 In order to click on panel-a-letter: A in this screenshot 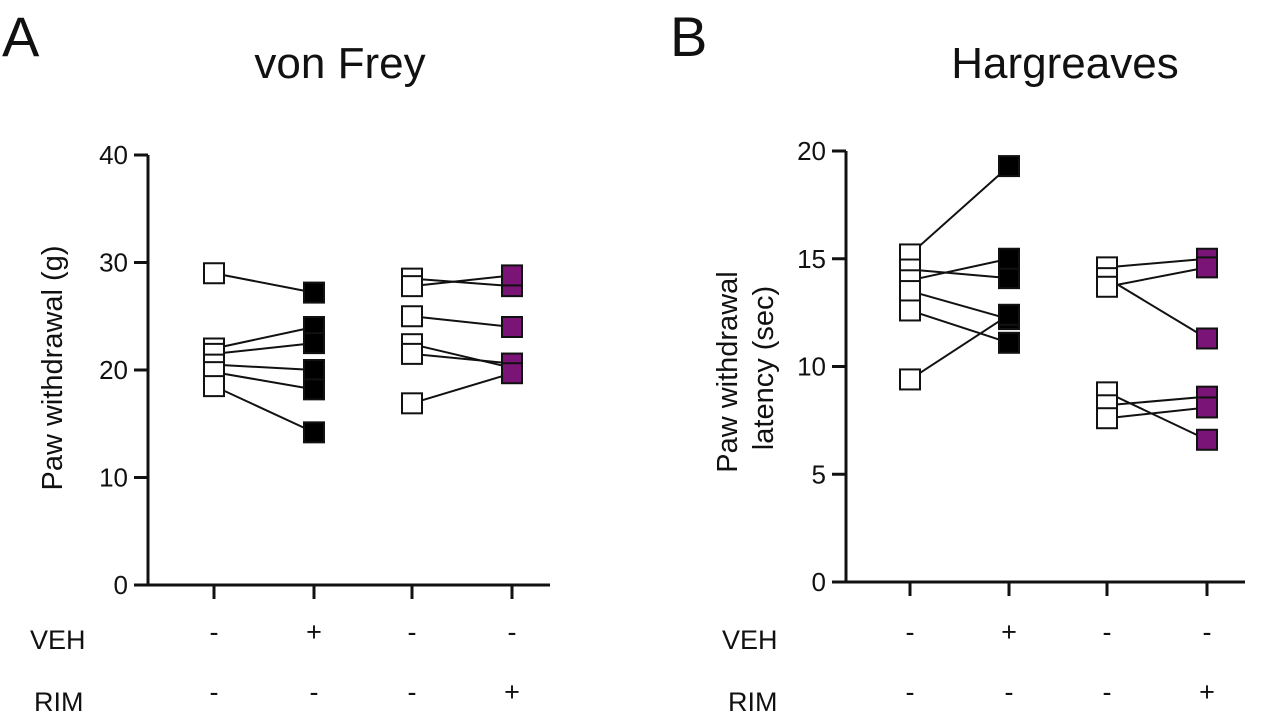, I will do `click(21, 36)`.